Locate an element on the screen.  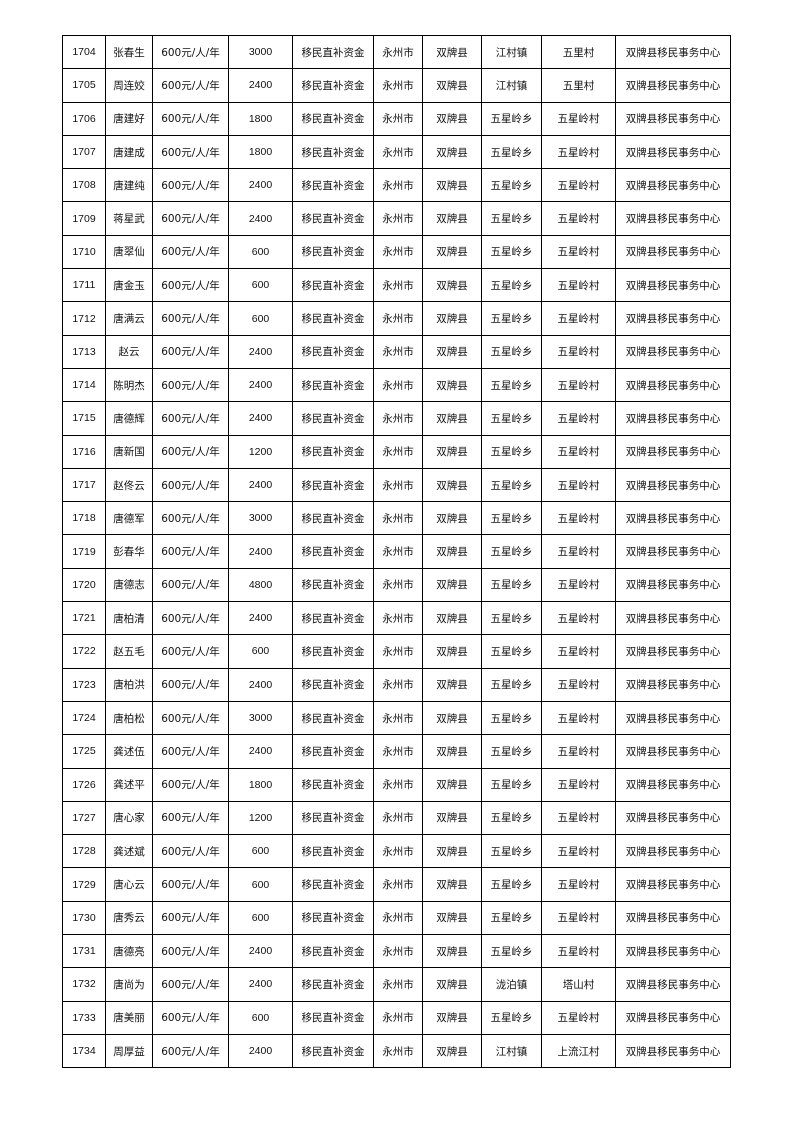
amount-cell: 4800 is located at coordinates (260, 585).